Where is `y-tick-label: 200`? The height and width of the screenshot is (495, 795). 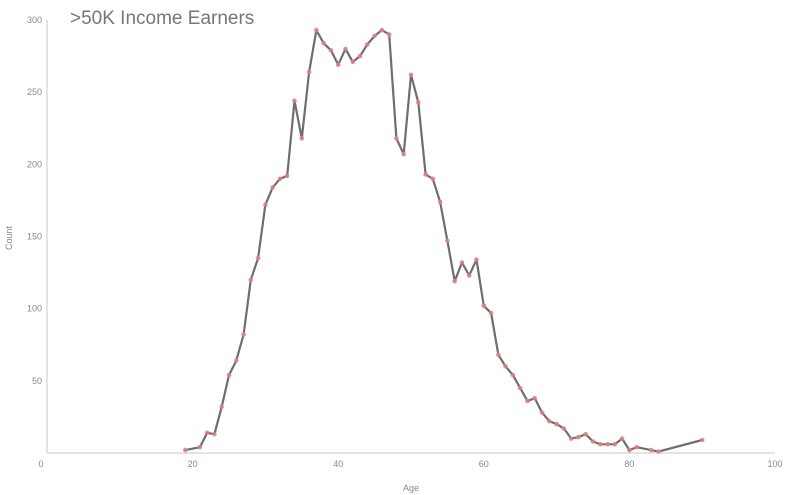 y-tick-label: 200 is located at coordinates (34, 164).